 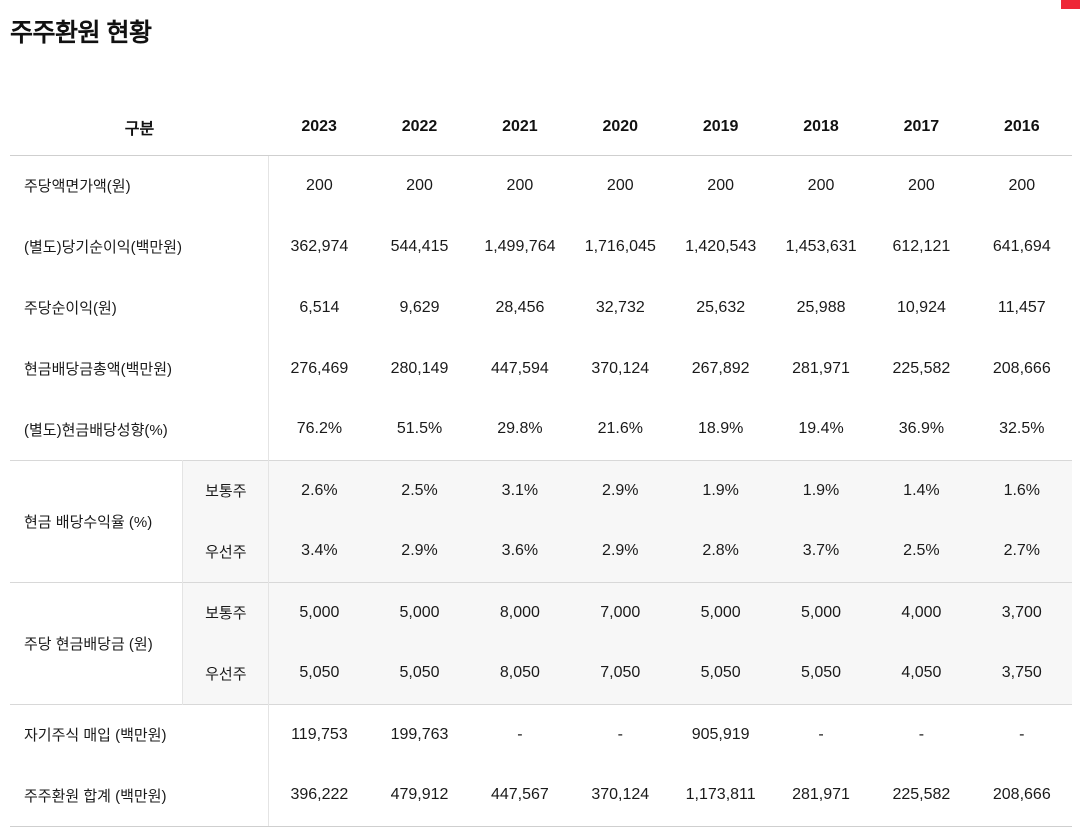 What do you see at coordinates (620, 307) in the screenshot?
I see `value-cell: 32,732` at bounding box center [620, 307].